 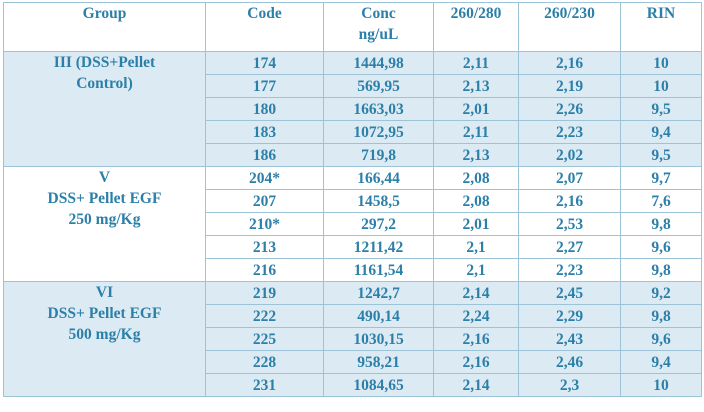 What do you see at coordinates (353, 362) in the screenshot?
I see `table-row: 228 958,21 2,16 2,46 9,4` at bounding box center [353, 362].